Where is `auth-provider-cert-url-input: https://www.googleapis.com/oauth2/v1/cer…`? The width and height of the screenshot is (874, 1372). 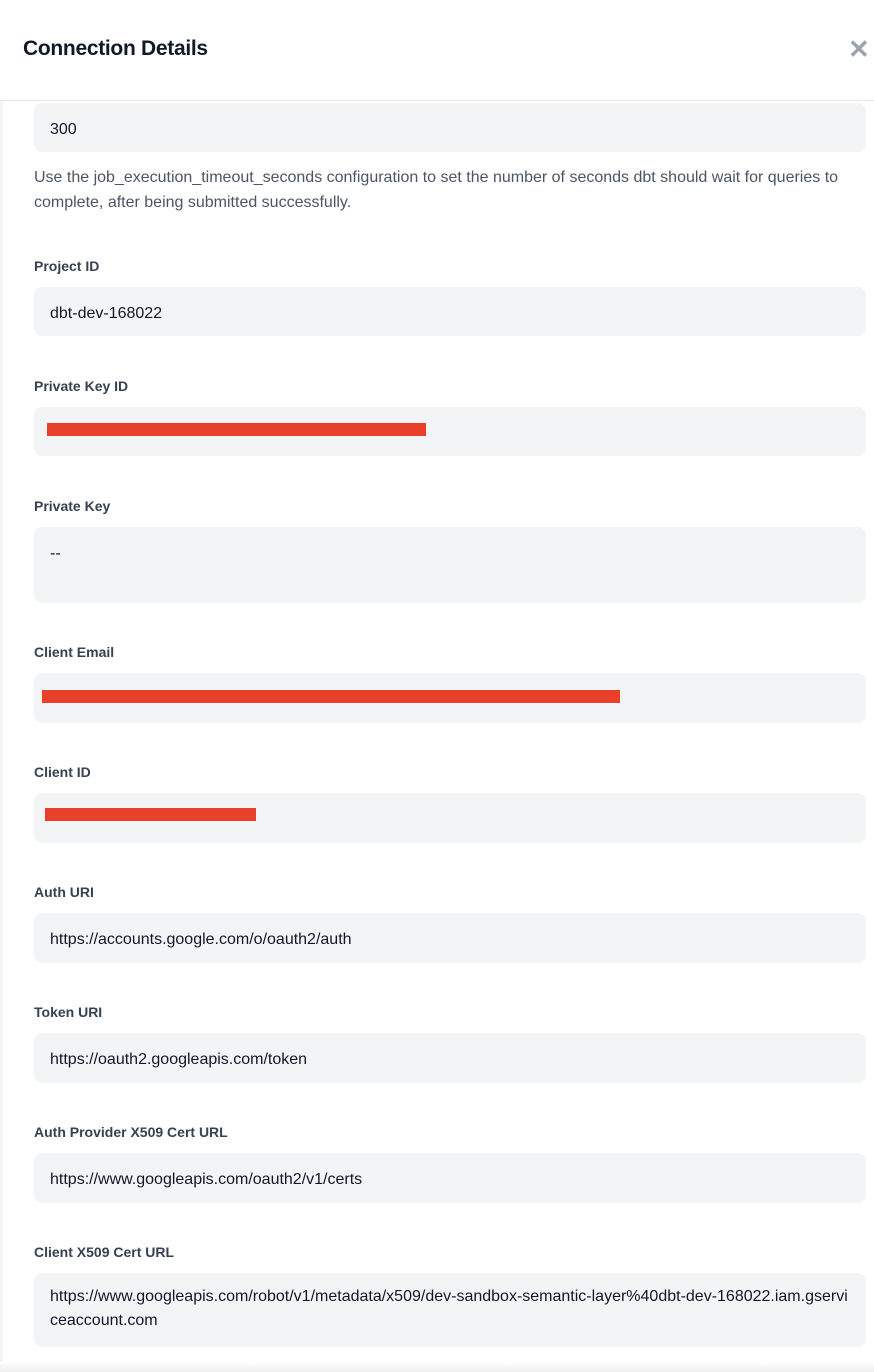 auth-provider-cert-url-input: https://www.googleapis.com/oauth2/v1/cer… is located at coordinates (450, 1178).